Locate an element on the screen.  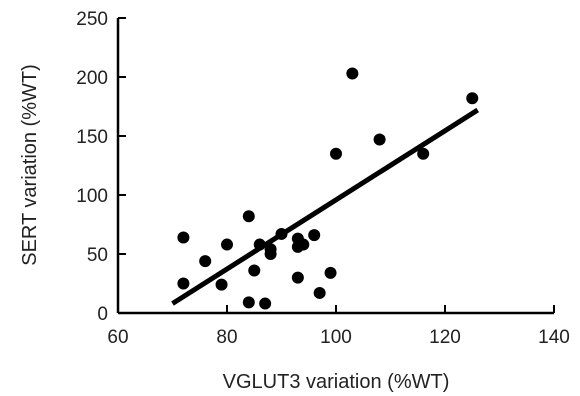
x-axis-title: VGLUT3 variation (%WT) is located at coordinates (336, 382).